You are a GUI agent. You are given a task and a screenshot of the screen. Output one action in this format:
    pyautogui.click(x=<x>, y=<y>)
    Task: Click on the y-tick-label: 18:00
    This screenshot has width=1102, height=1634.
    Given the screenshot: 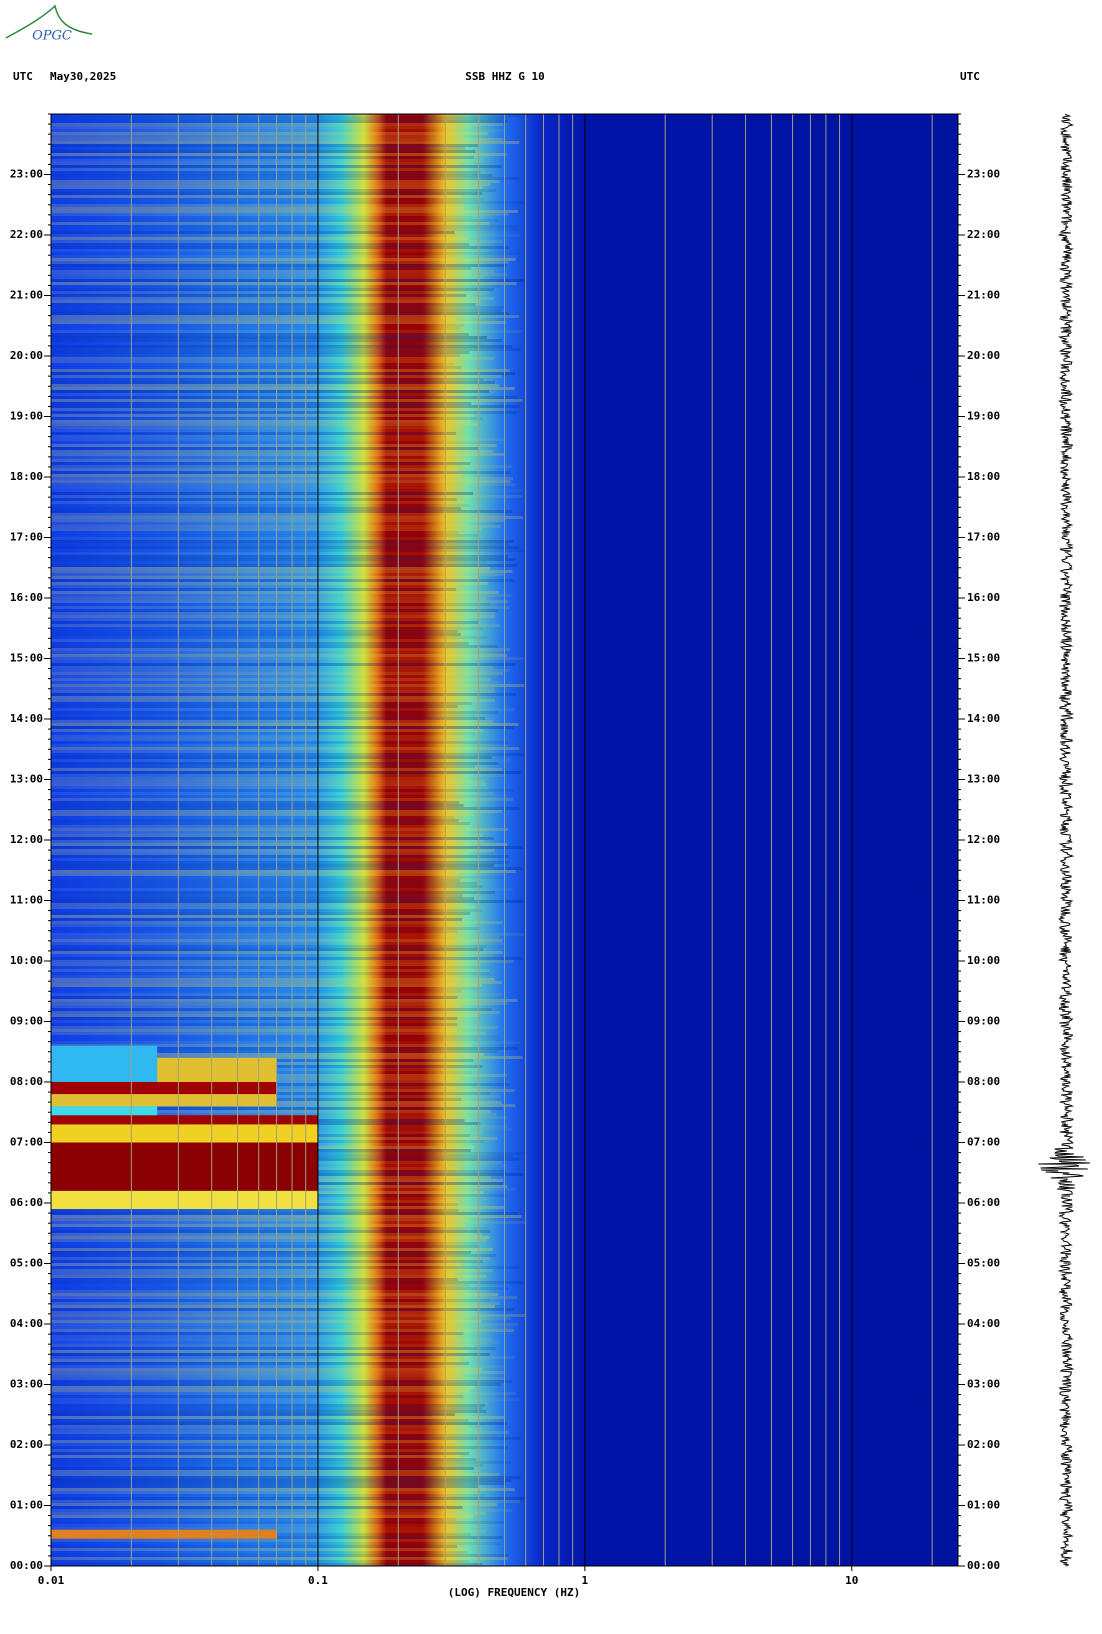 What is the action you would take?
    pyautogui.click(x=983, y=476)
    